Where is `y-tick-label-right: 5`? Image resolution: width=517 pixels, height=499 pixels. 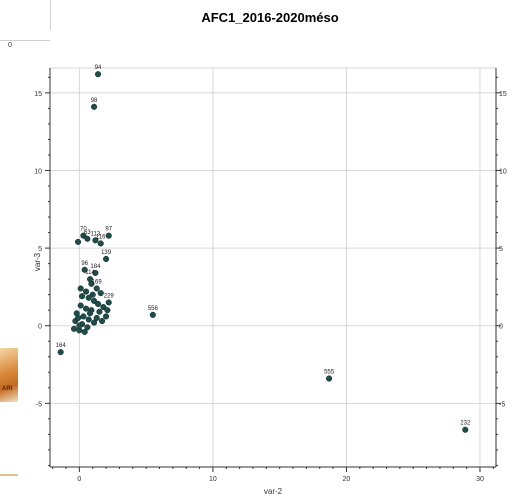
y-tick-label-right: 5 is located at coordinates (501, 249).